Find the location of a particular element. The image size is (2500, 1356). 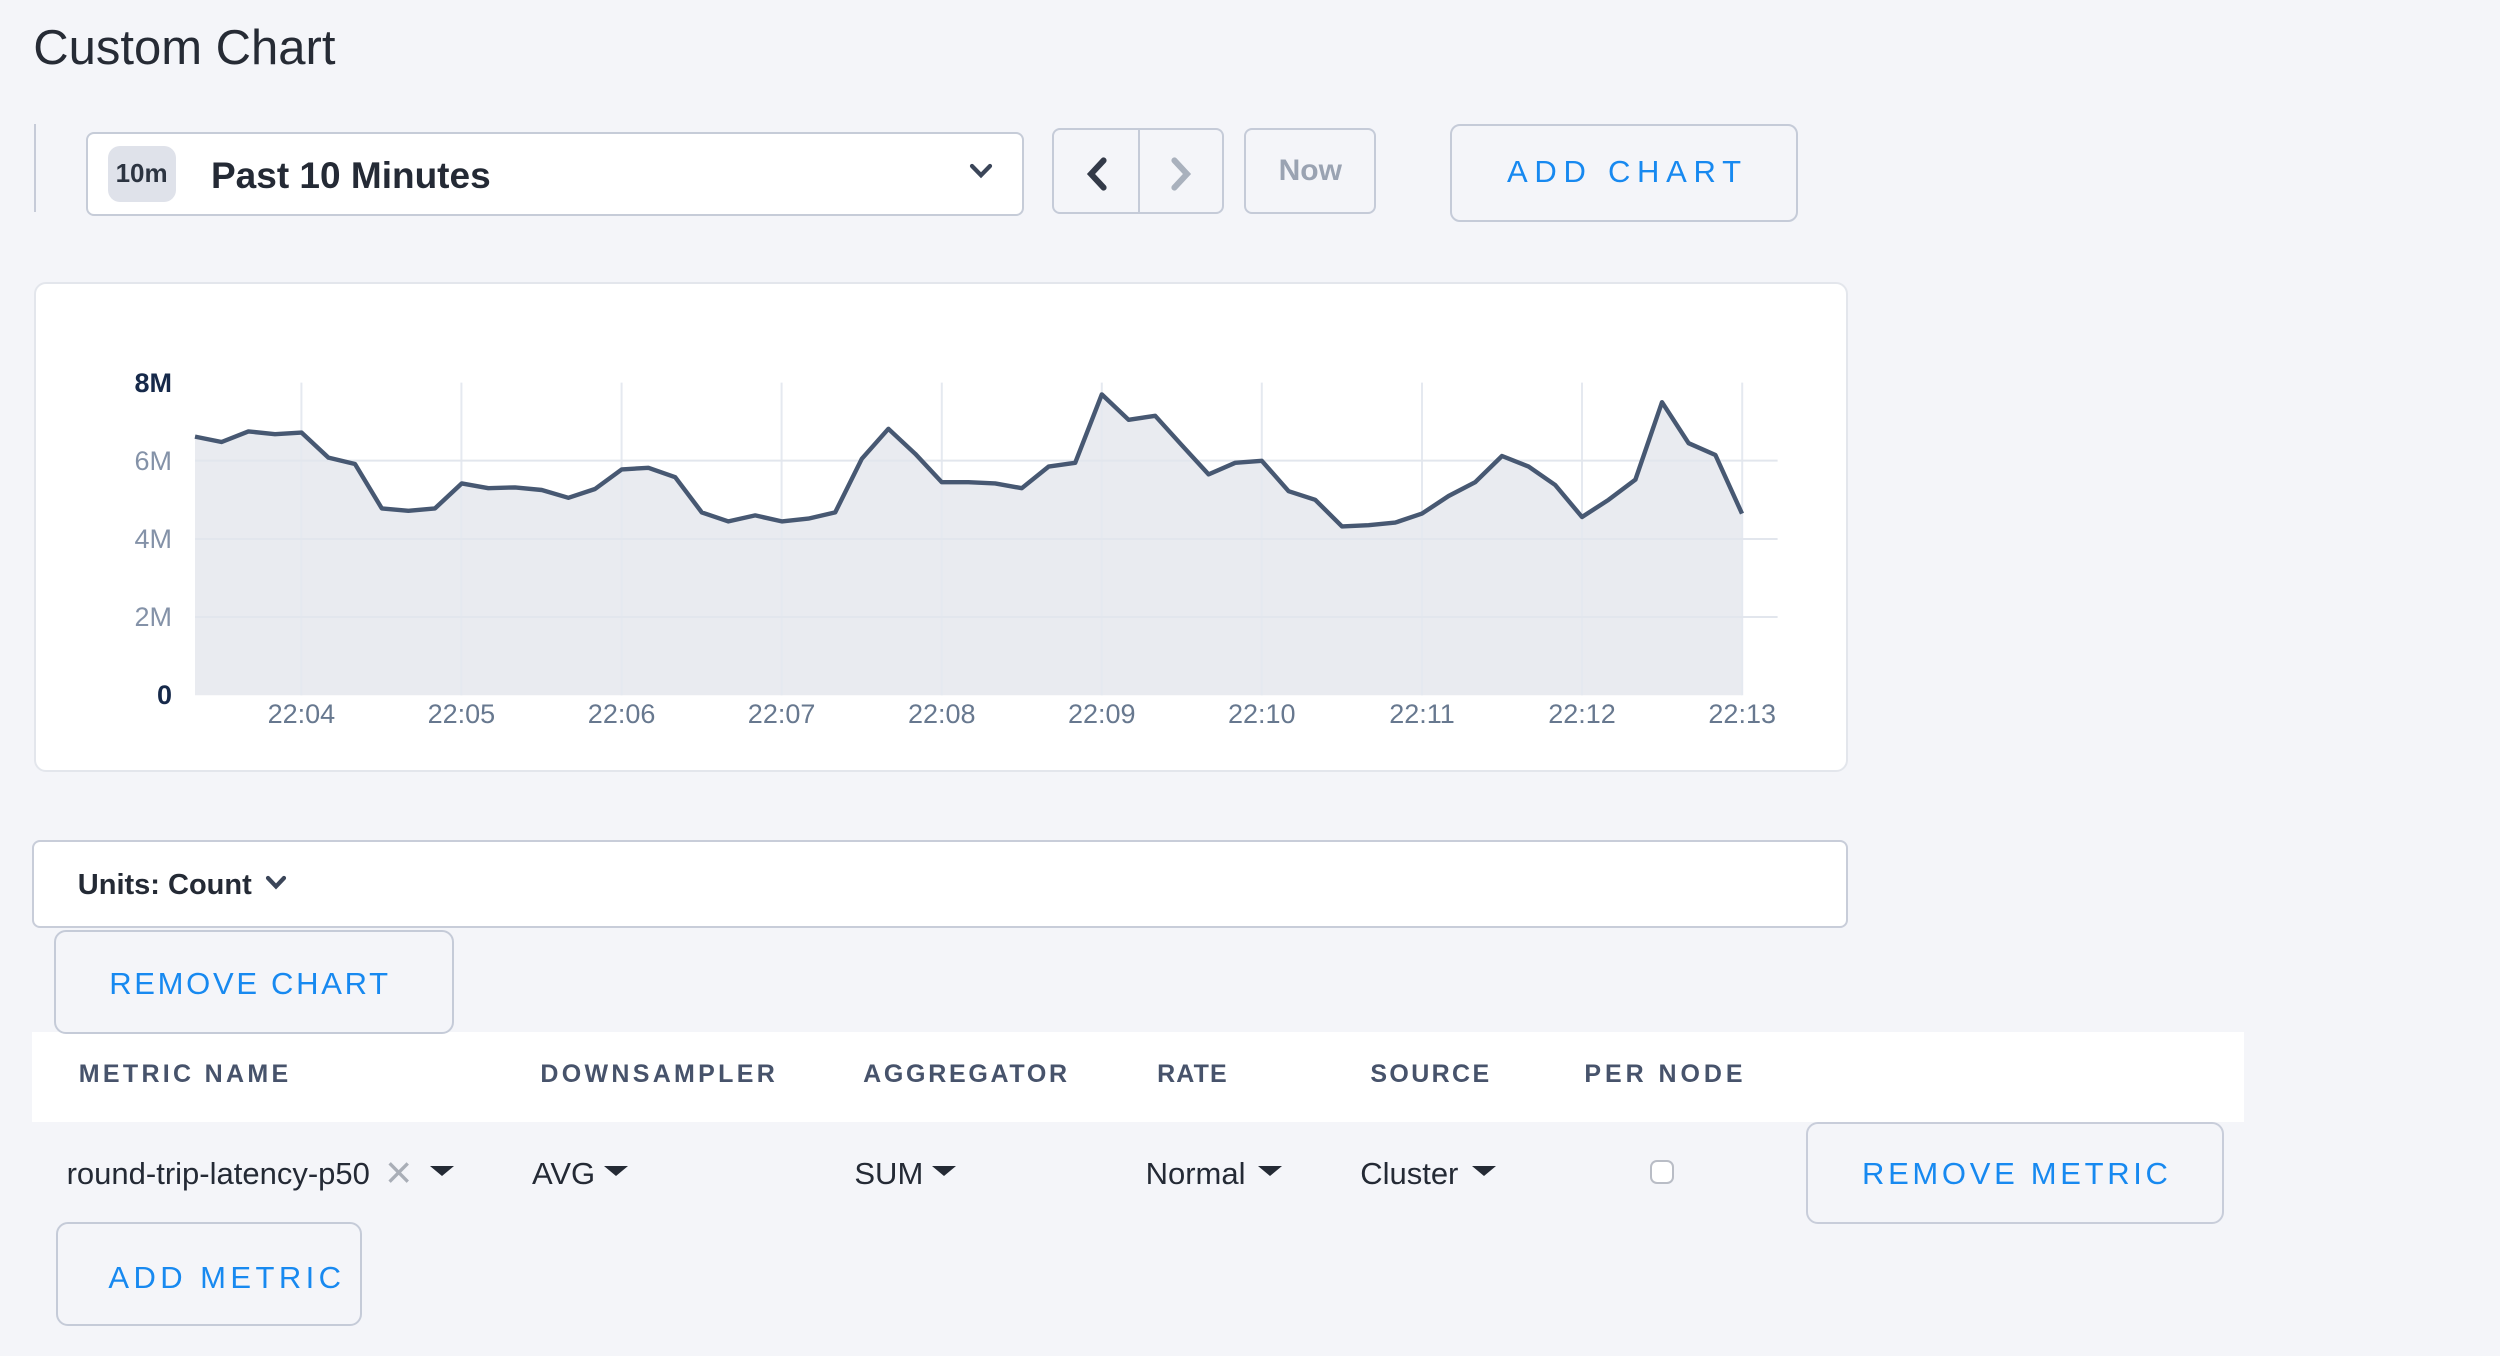

svg-text: 0 is located at coordinates (164, 695).